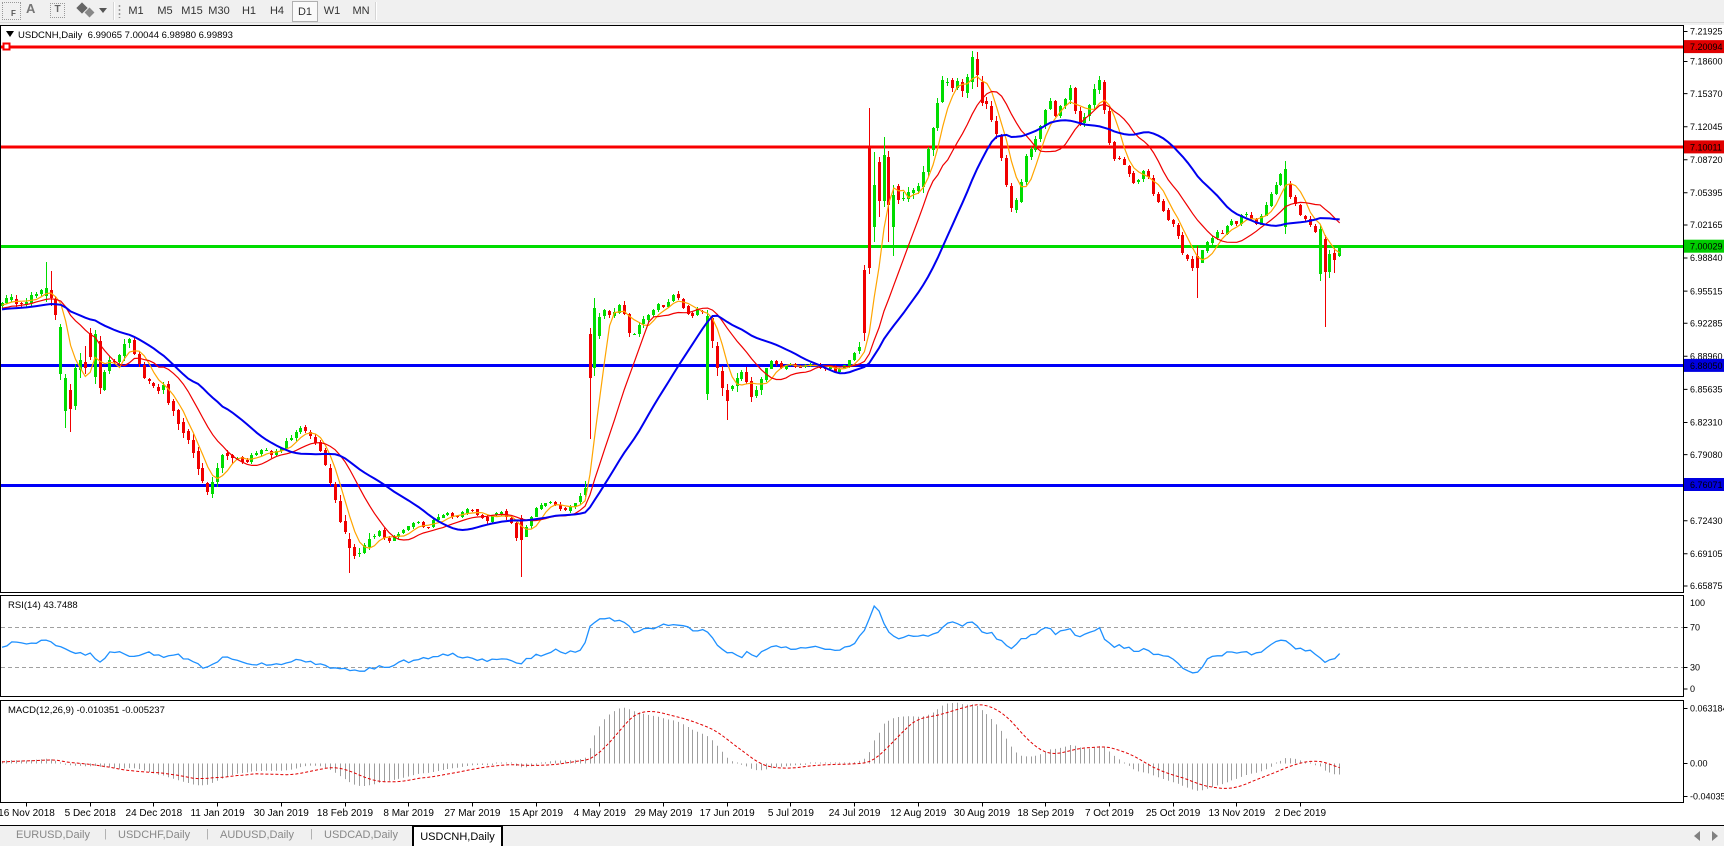 This screenshot has width=1724, height=846. I want to click on svg-text: 24 Jul 2019, so click(855, 813).